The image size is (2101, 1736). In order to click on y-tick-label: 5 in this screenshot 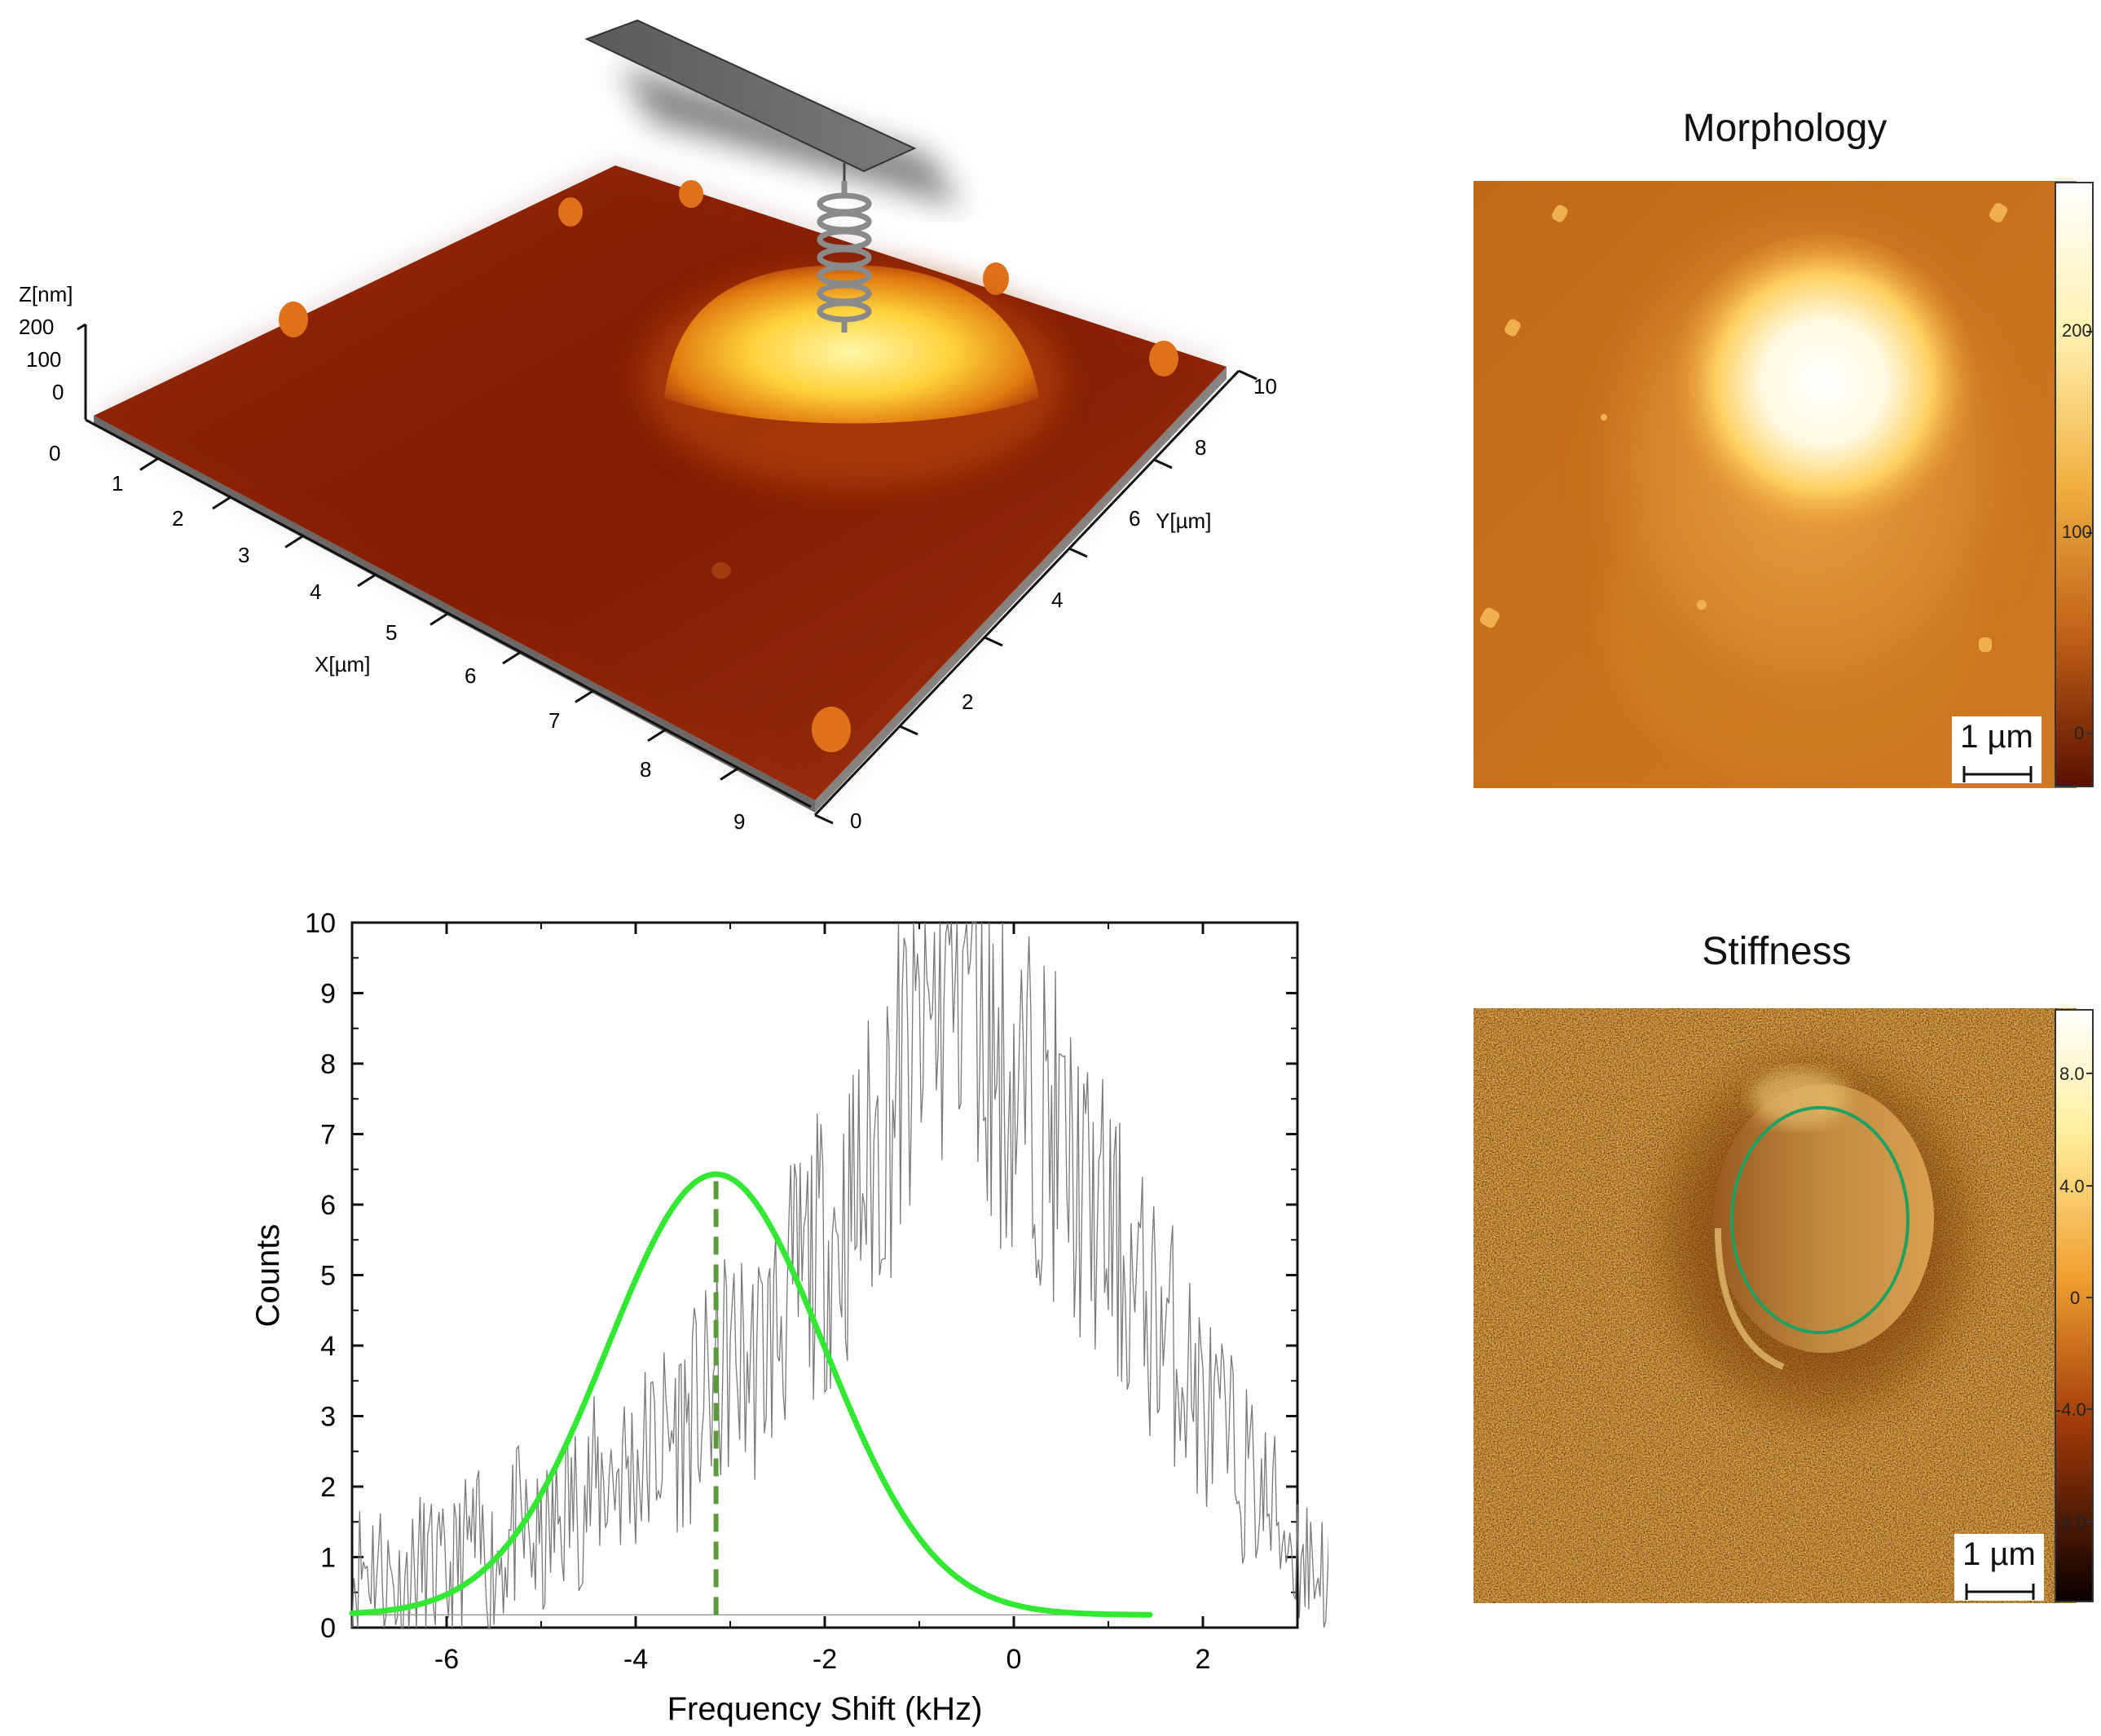, I will do `click(328, 1276)`.